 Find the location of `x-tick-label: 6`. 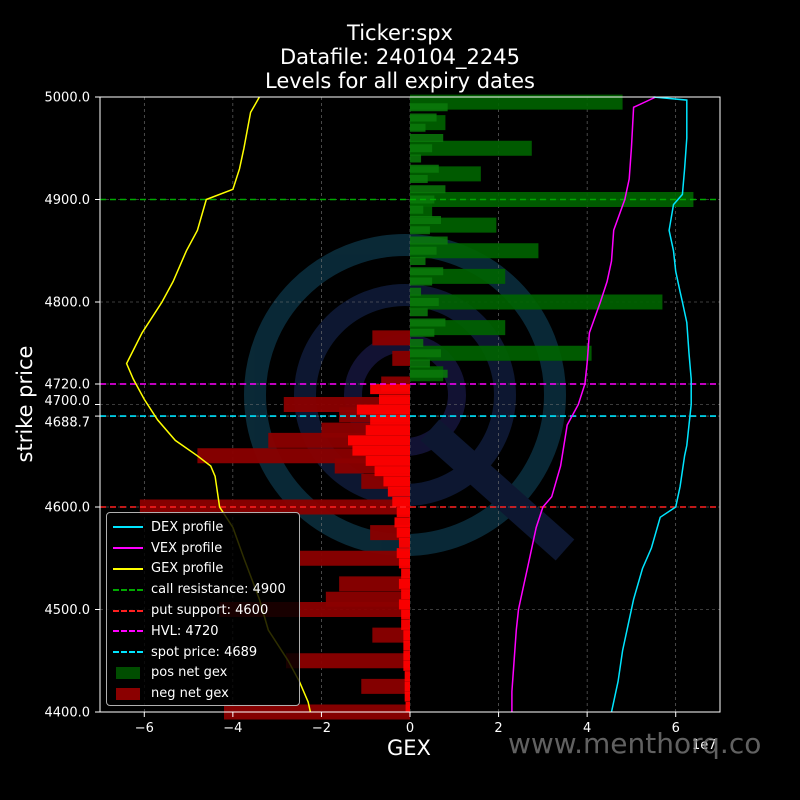

x-tick-label: 6 is located at coordinates (676, 728).